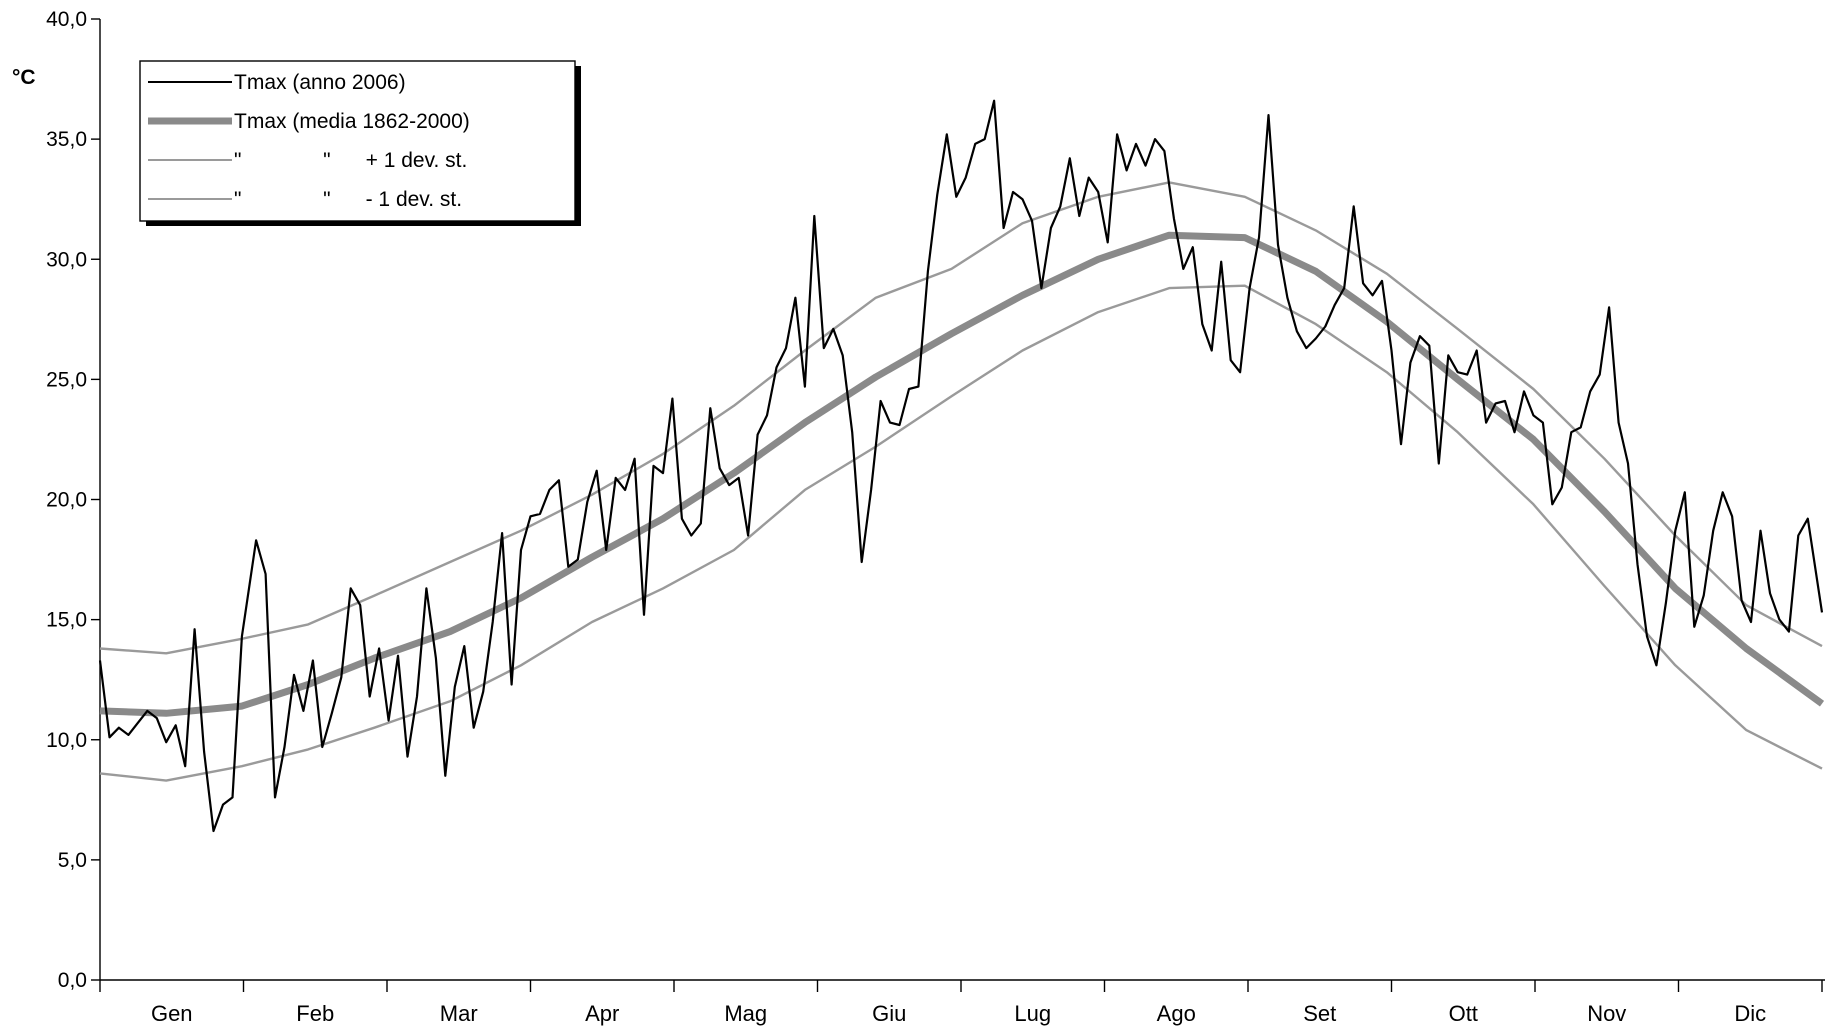  What do you see at coordinates (66, 379) in the screenshot?
I see `y-tick-label: 25,0` at bounding box center [66, 379].